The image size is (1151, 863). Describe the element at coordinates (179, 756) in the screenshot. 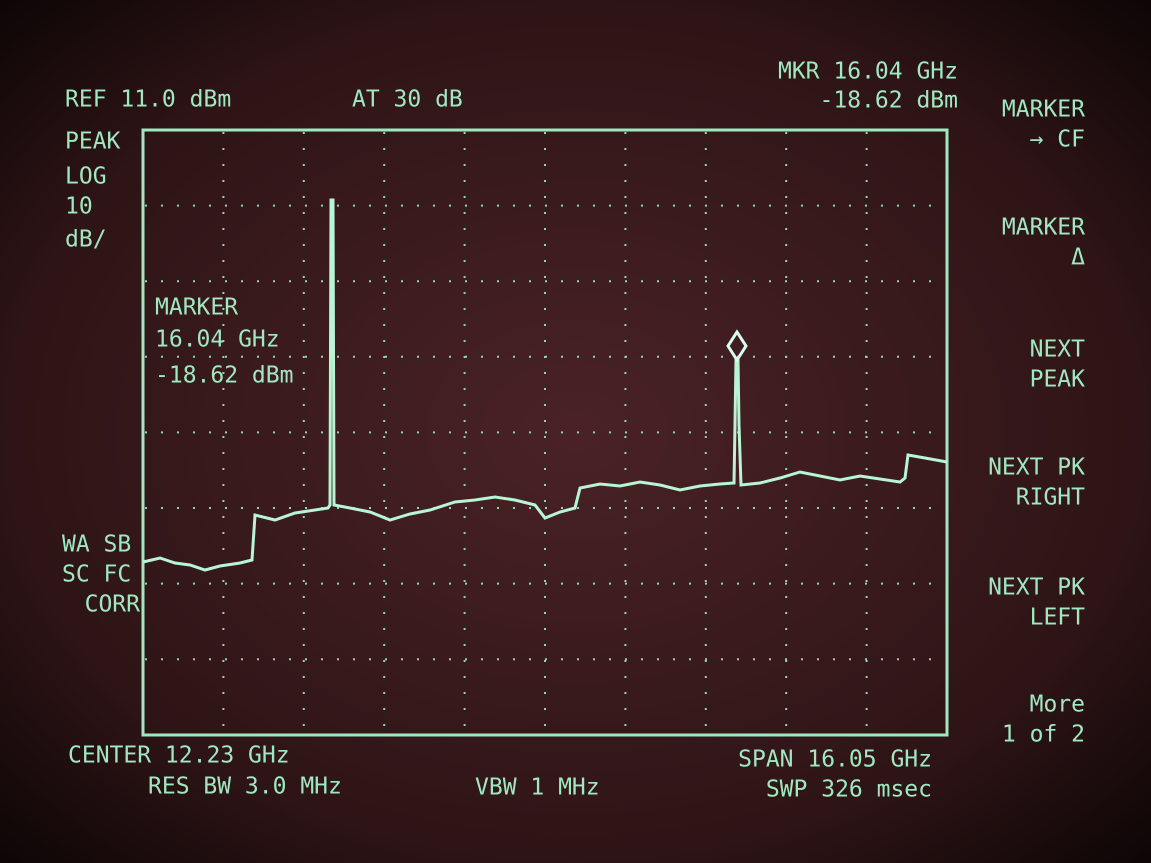

I see `center-frequency: CENTER 12.23 GHz` at that location.